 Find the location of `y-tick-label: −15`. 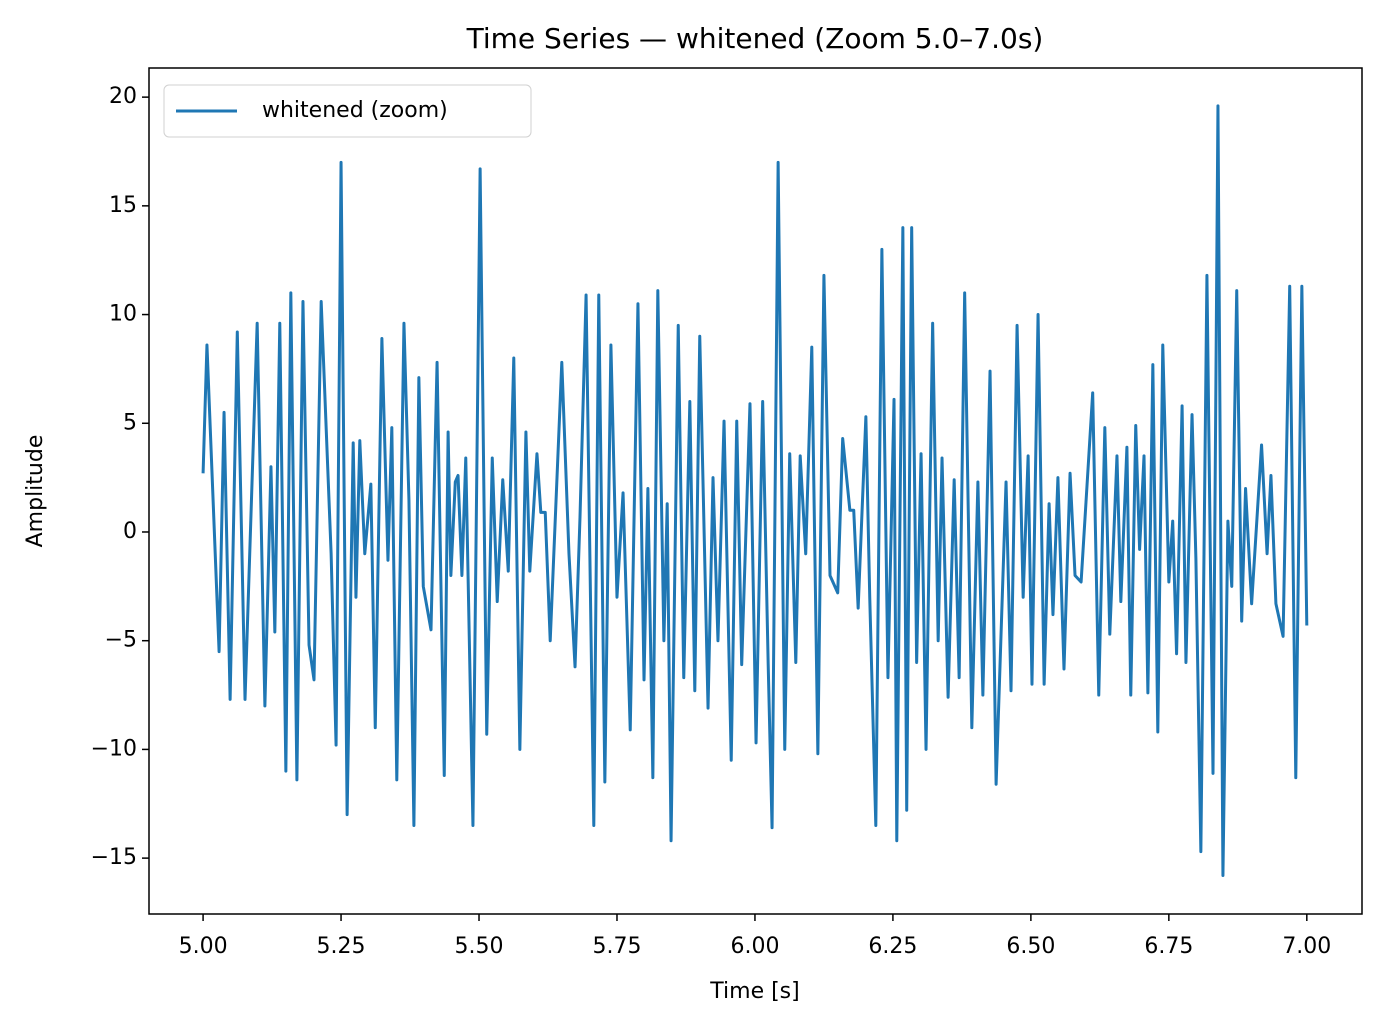

y-tick-label: −15 is located at coordinates (114, 857).